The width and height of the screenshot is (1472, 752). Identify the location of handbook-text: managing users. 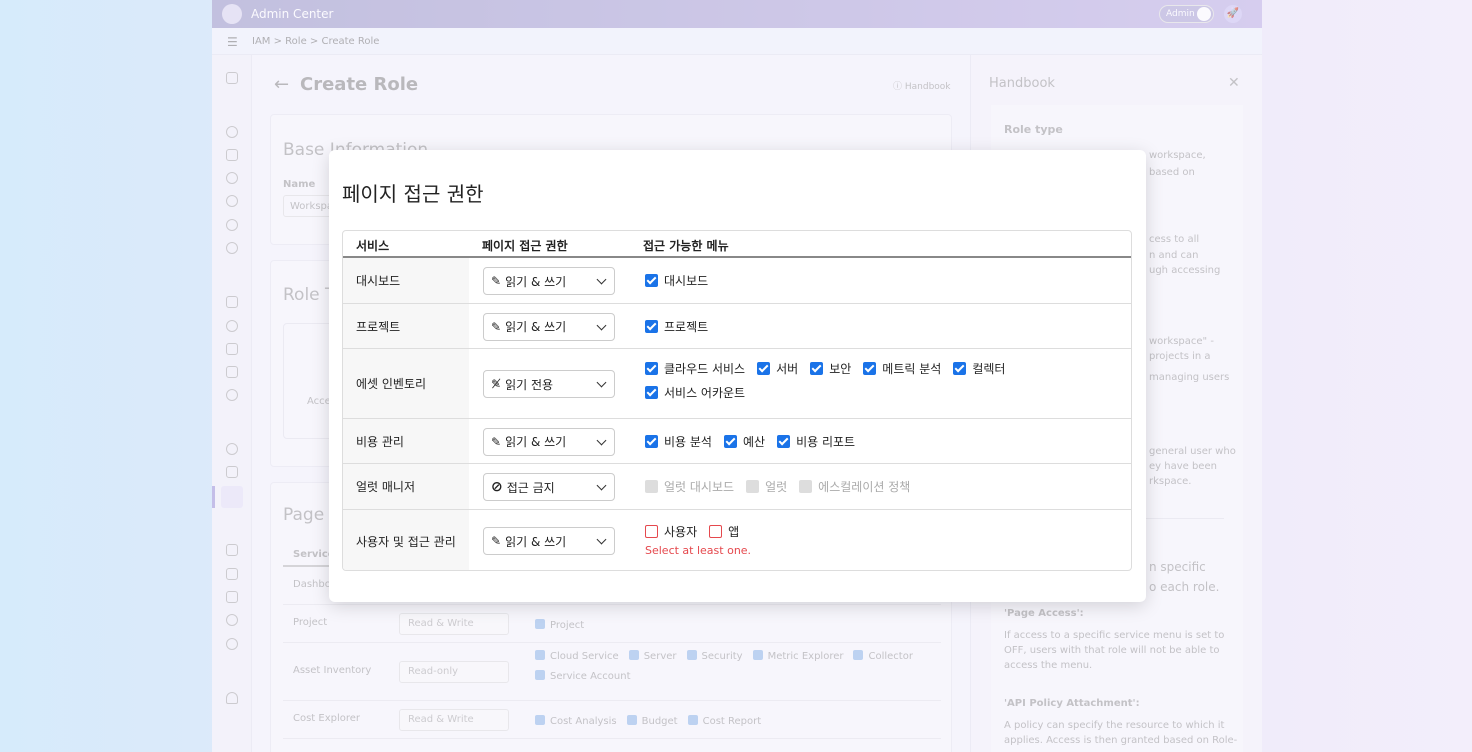
(1189, 377).